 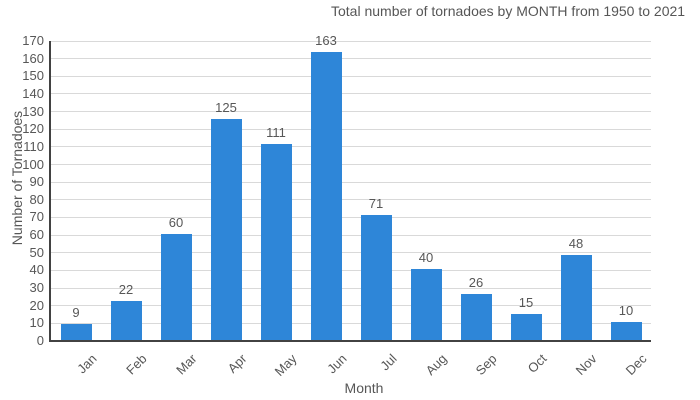 I want to click on x-tick-label: May, so click(x=285, y=365).